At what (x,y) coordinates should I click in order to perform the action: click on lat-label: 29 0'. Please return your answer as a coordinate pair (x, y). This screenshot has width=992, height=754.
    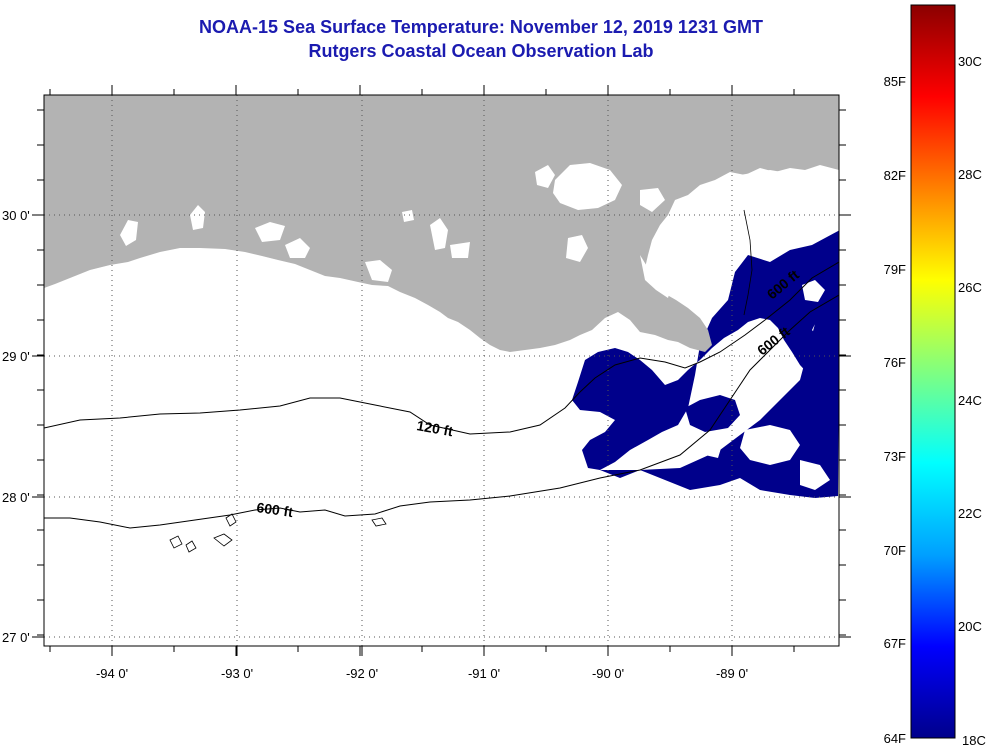
    Looking at the image, I should click on (16, 356).